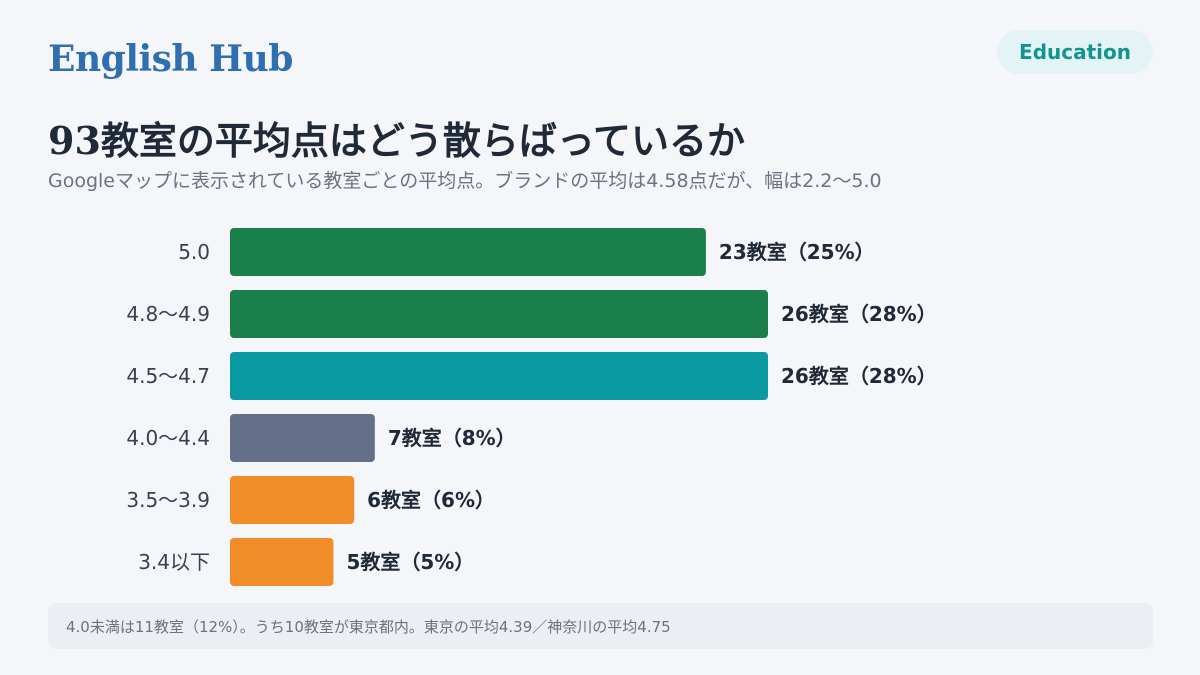 The image size is (1200, 675). Describe the element at coordinates (410, 562) in the screenshot. I see `data-label: 5教室（5%）` at that location.